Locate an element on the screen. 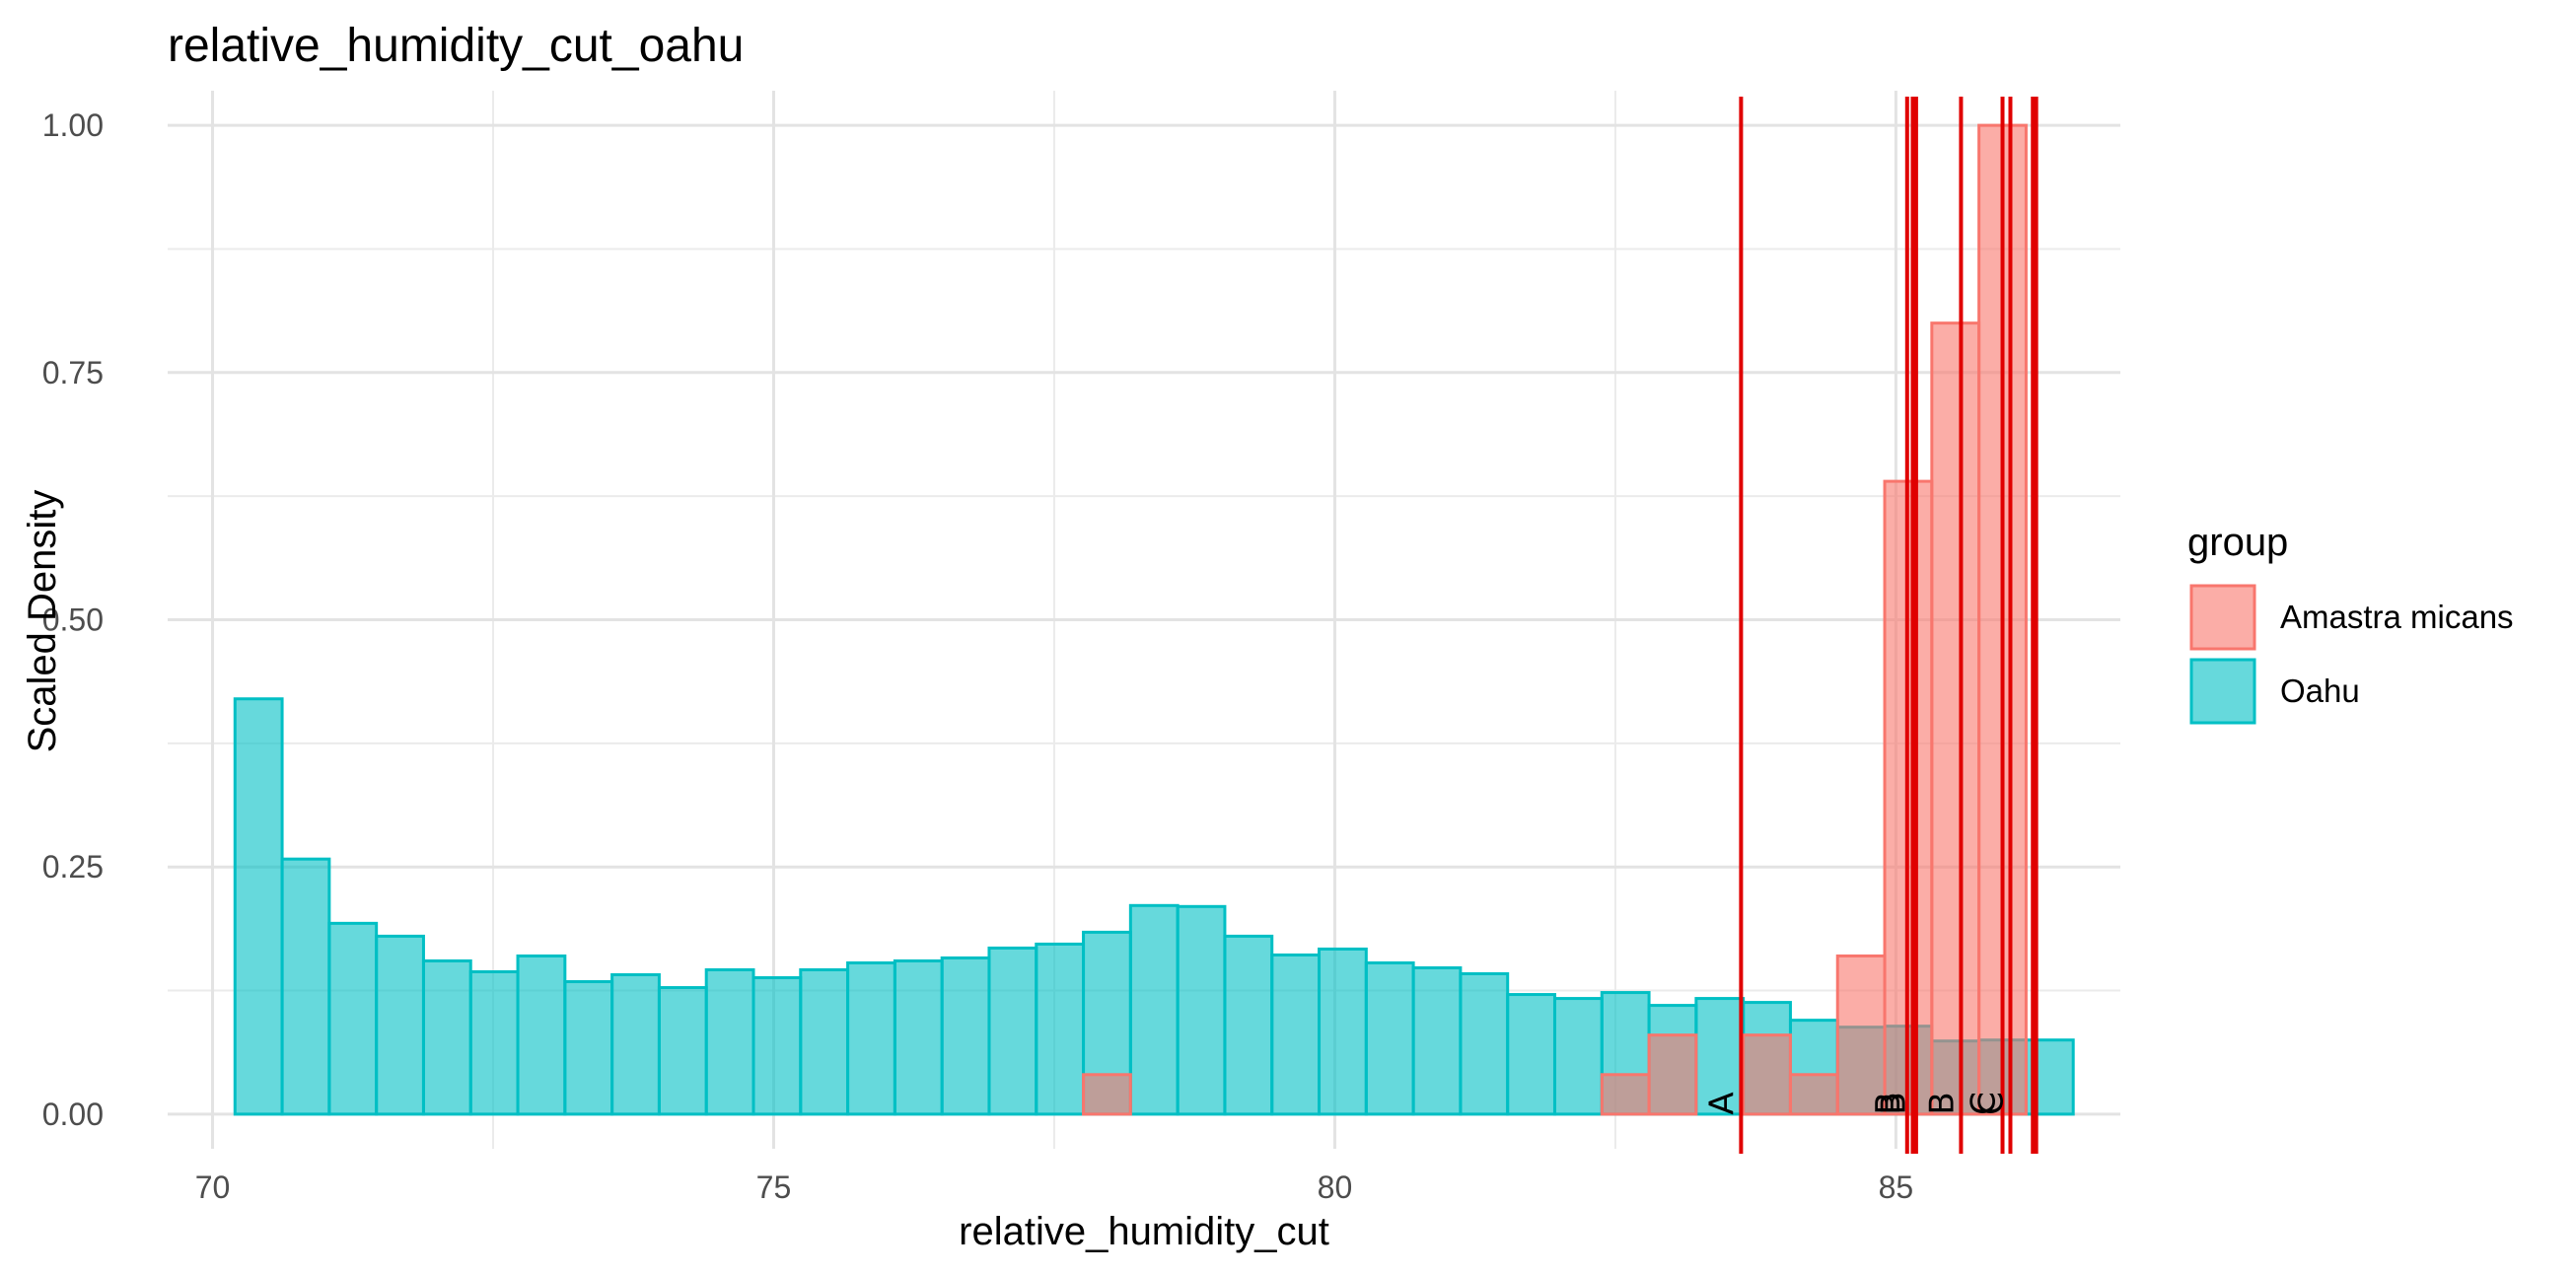 The width and height of the screenshot is (2576, 1275). x-tick-label: 70 is located at coordinates (213, 1187).